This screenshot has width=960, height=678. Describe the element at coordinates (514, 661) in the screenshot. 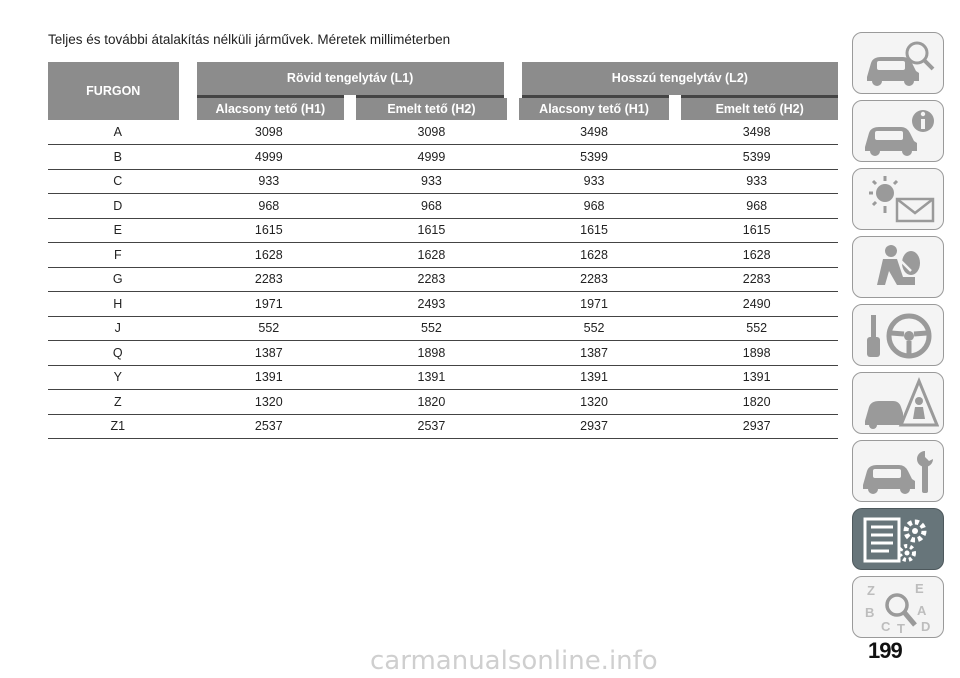

I see `watermark-text: carmanualsonline.info` at that location.